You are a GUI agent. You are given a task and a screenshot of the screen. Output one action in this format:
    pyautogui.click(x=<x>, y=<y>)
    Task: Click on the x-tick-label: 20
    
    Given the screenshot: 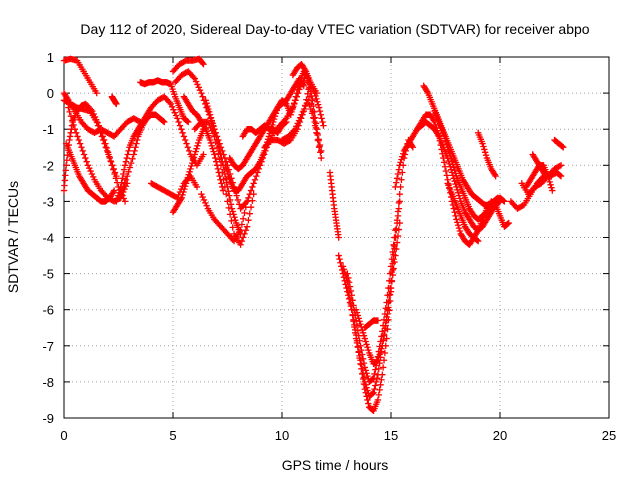 What is the action you would take?
    pyautogui.click(x=500, y=435)
    